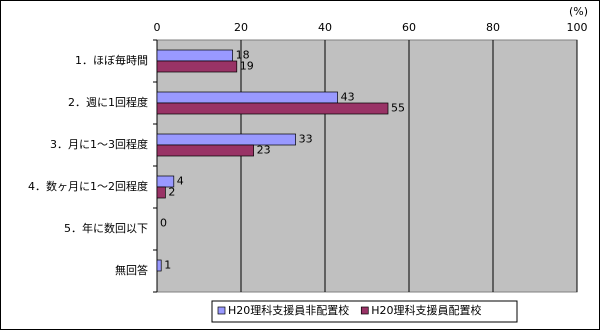 The width and height of the screenshot is (600, 334). I want to click on y-tick-label: 3．月に1～3回程度, so click(99, 144).